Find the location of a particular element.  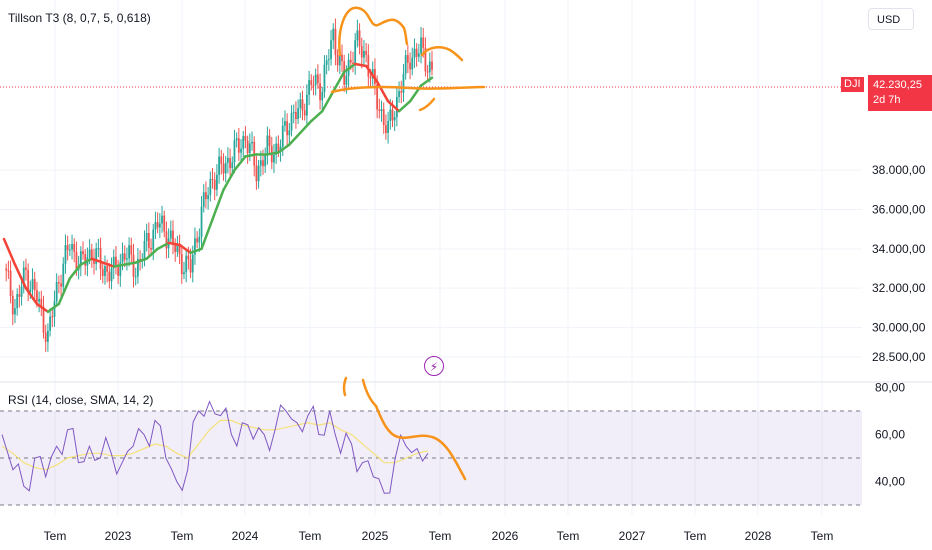

symbol-tag: DJI is located at coordinates (852, 84).